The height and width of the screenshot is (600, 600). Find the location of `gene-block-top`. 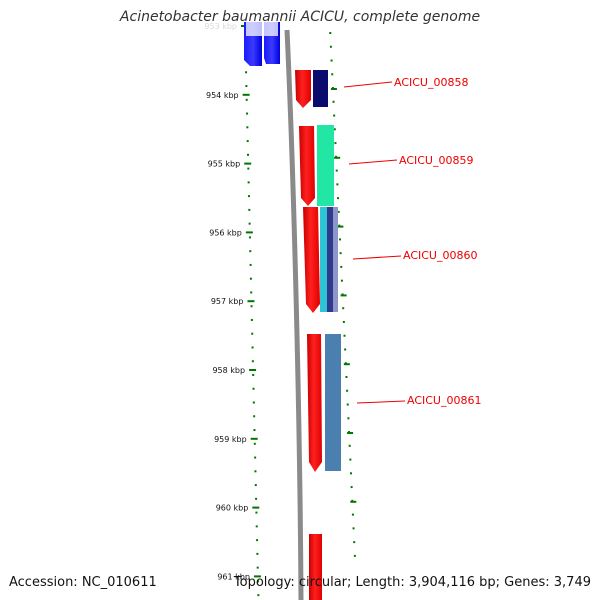

gene-block-top is located at coordinates (262, 44).